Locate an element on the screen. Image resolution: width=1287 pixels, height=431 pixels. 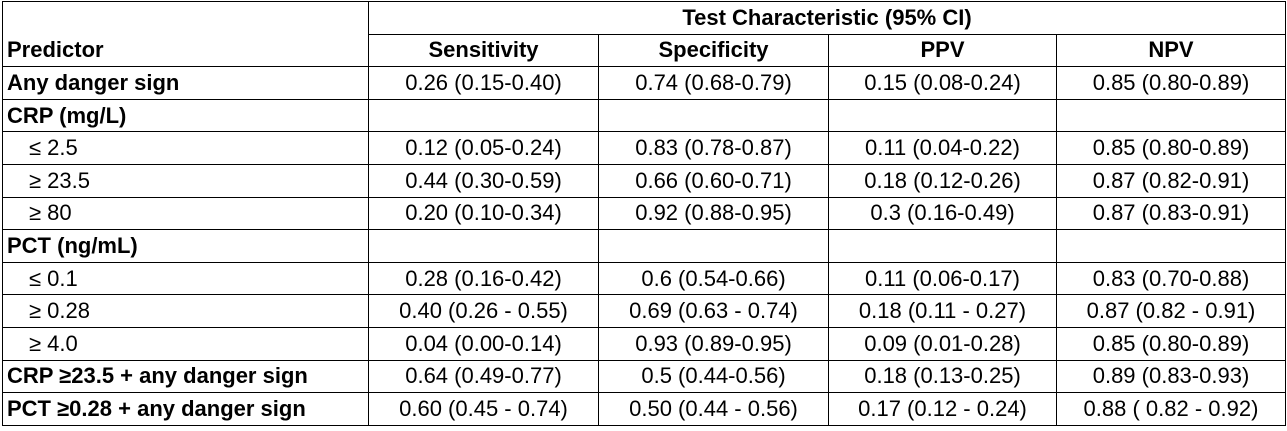
column-header-npv: NPV is located at coordinates (1171, 50).